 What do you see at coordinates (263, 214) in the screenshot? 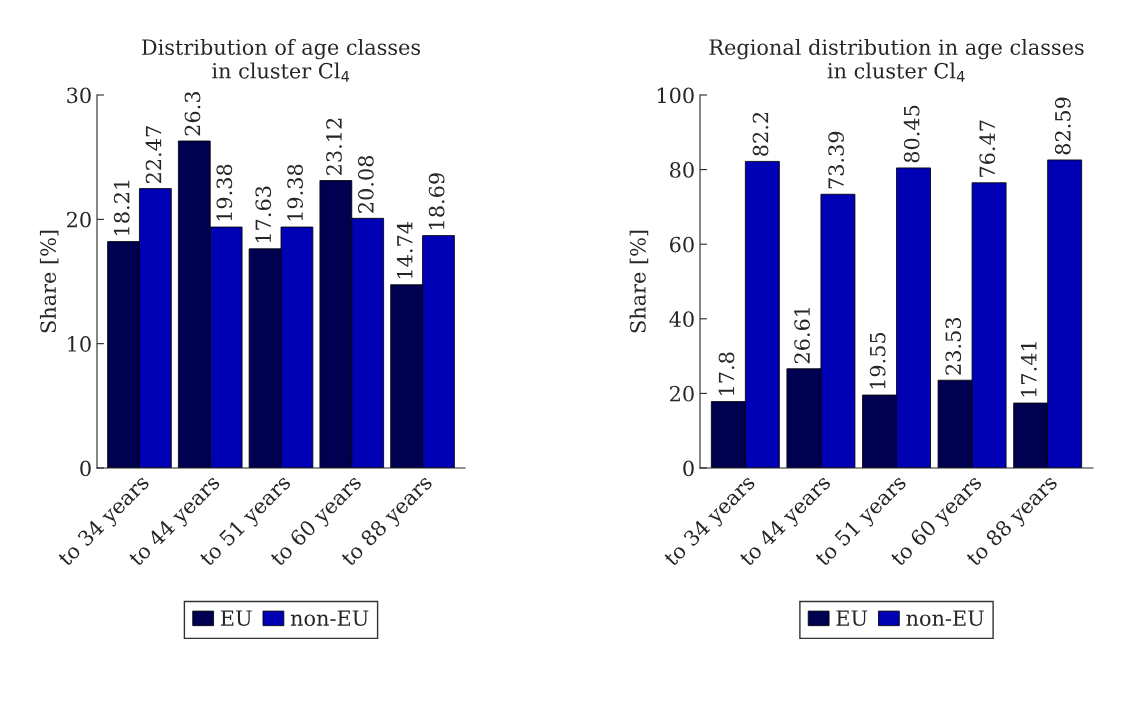
I see `data-label: 17.63` at bounding box center [263, 214].